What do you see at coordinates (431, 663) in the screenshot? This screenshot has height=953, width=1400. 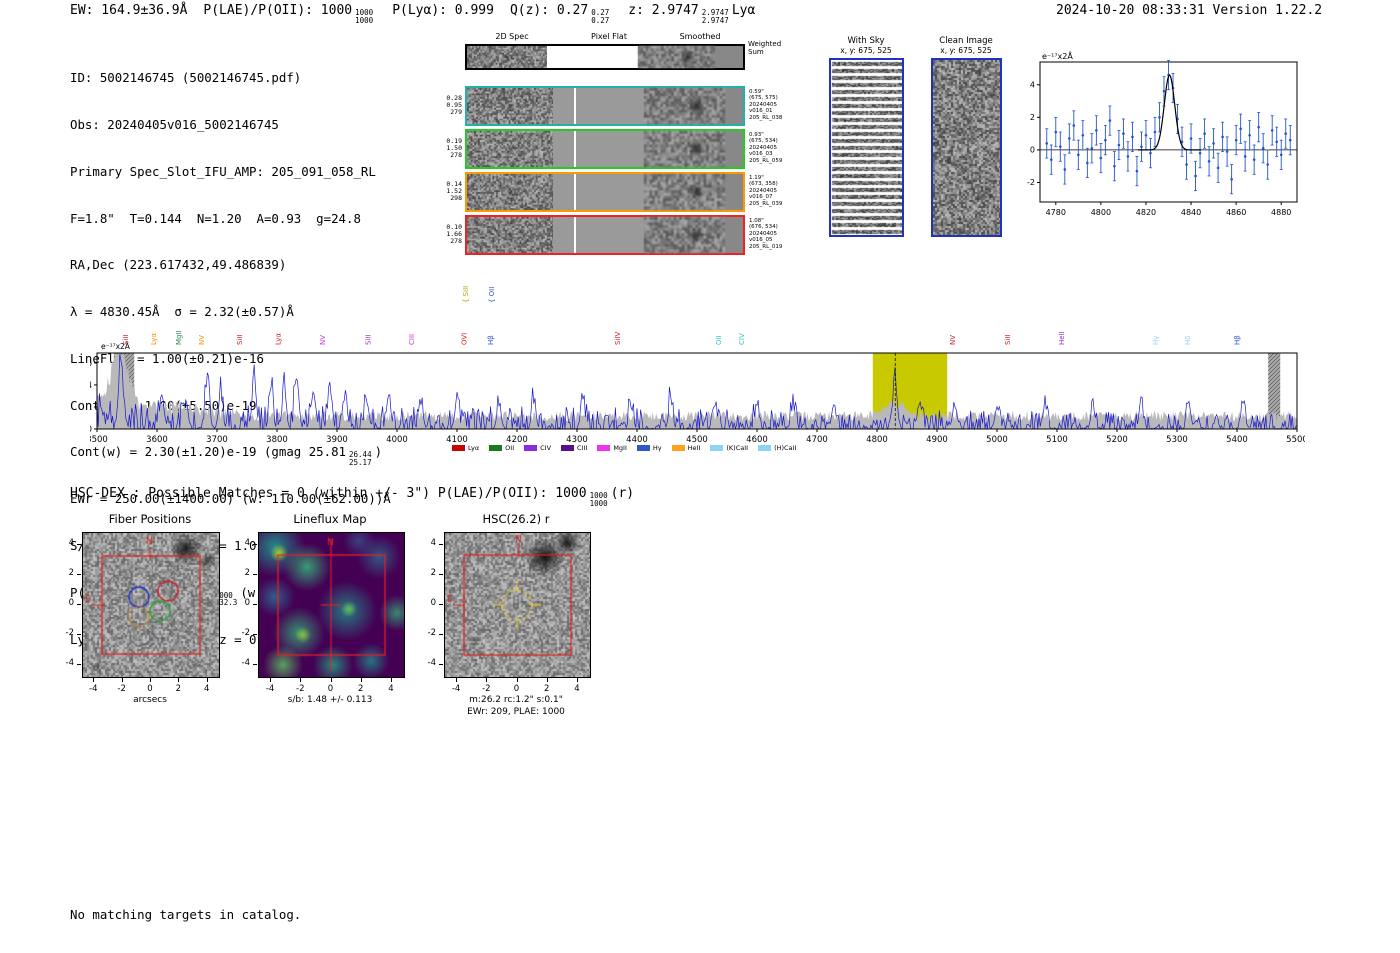 I see `y-tick-label: -4` at bounding box center [431, 663].